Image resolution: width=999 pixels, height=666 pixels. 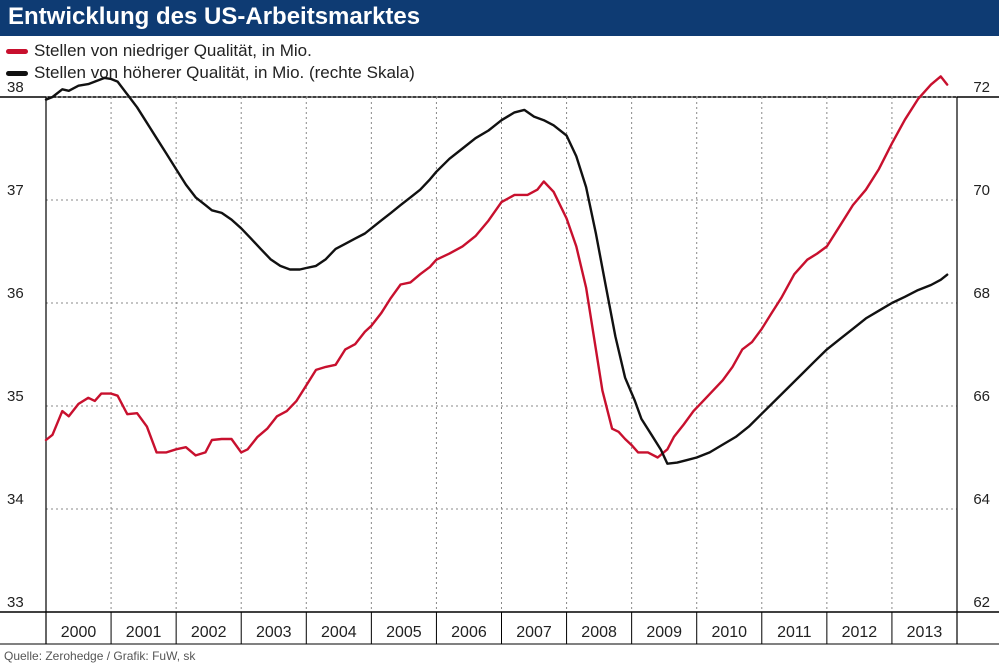 I want to click on y-tick-label-left: 35, so click(x=15, y=396).